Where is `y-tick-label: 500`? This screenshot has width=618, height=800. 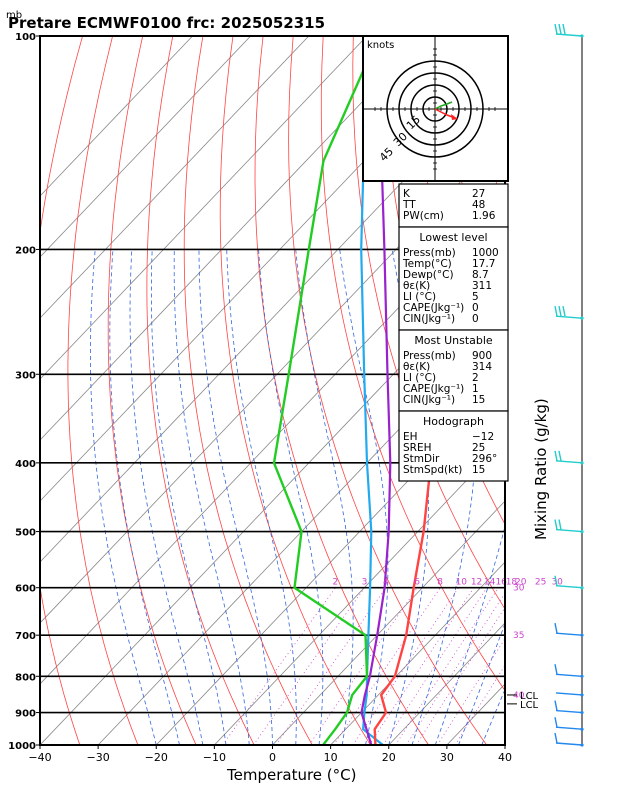
y-tick-label: 500 is located at coordinates (25, 533).